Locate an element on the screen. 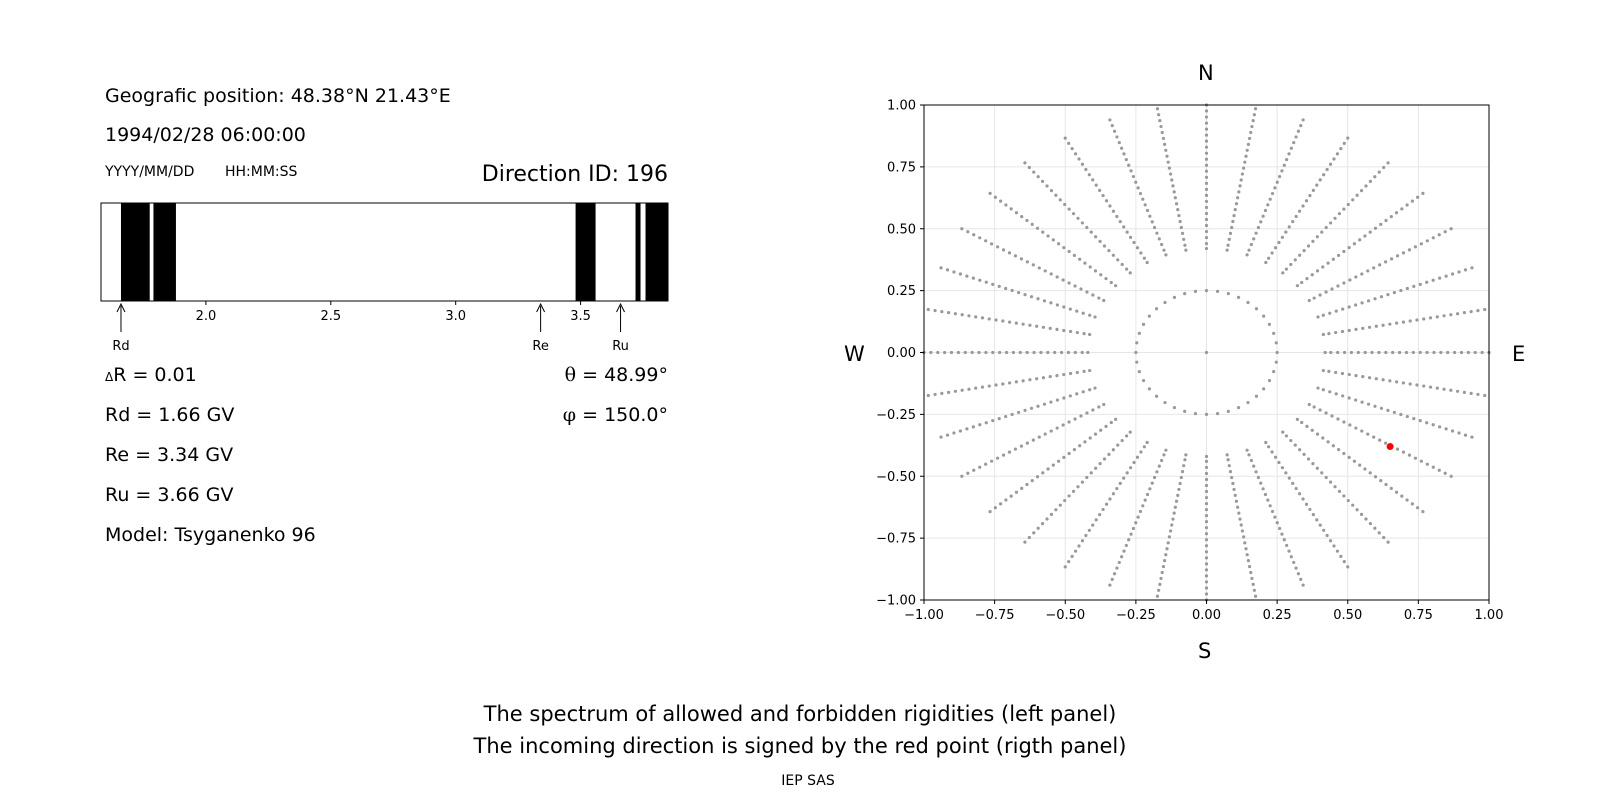 This screenshot has height=800, width=1600. map-y-ticks: 1.00 0.75 0.50 0.25 0.00 −0.25 −0.50 −0.75 −1.00 is located at coordinates (900, 354).